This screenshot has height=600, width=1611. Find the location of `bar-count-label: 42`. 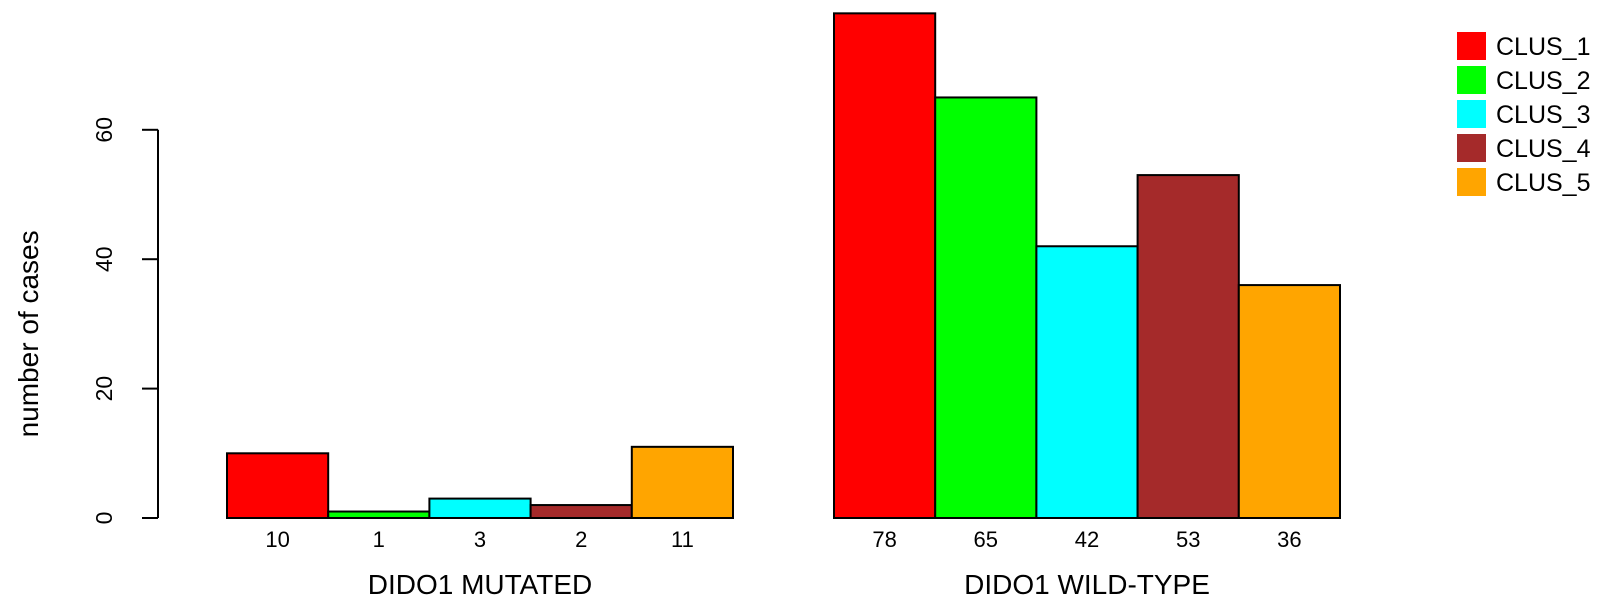

bar-count-label: 42 is located at coordinates (1087, 539).